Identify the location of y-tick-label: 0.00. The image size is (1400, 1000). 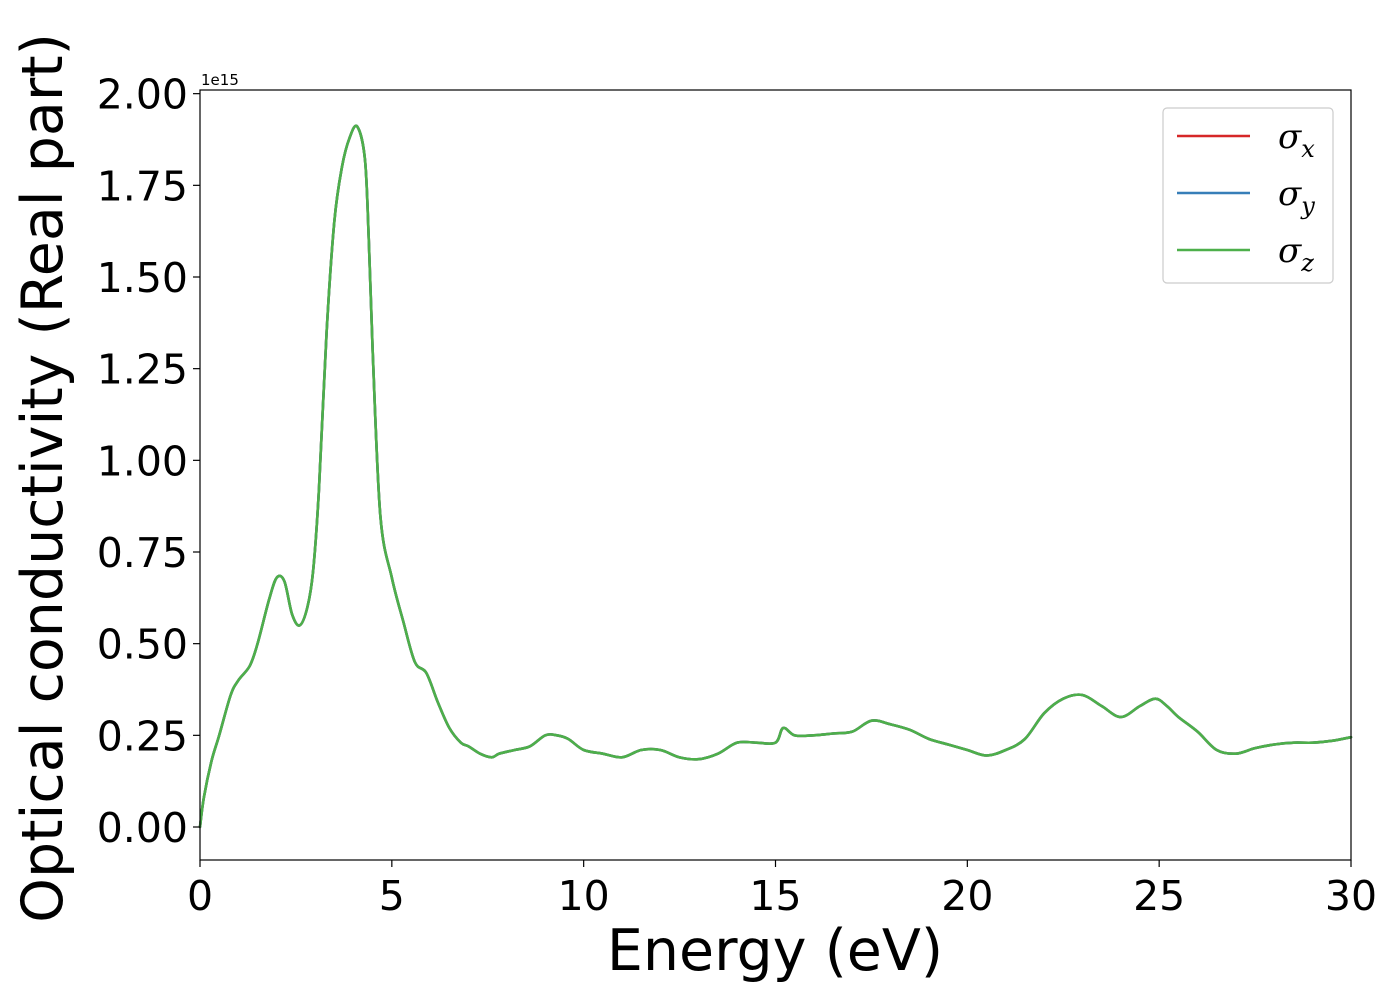
(142, 828).